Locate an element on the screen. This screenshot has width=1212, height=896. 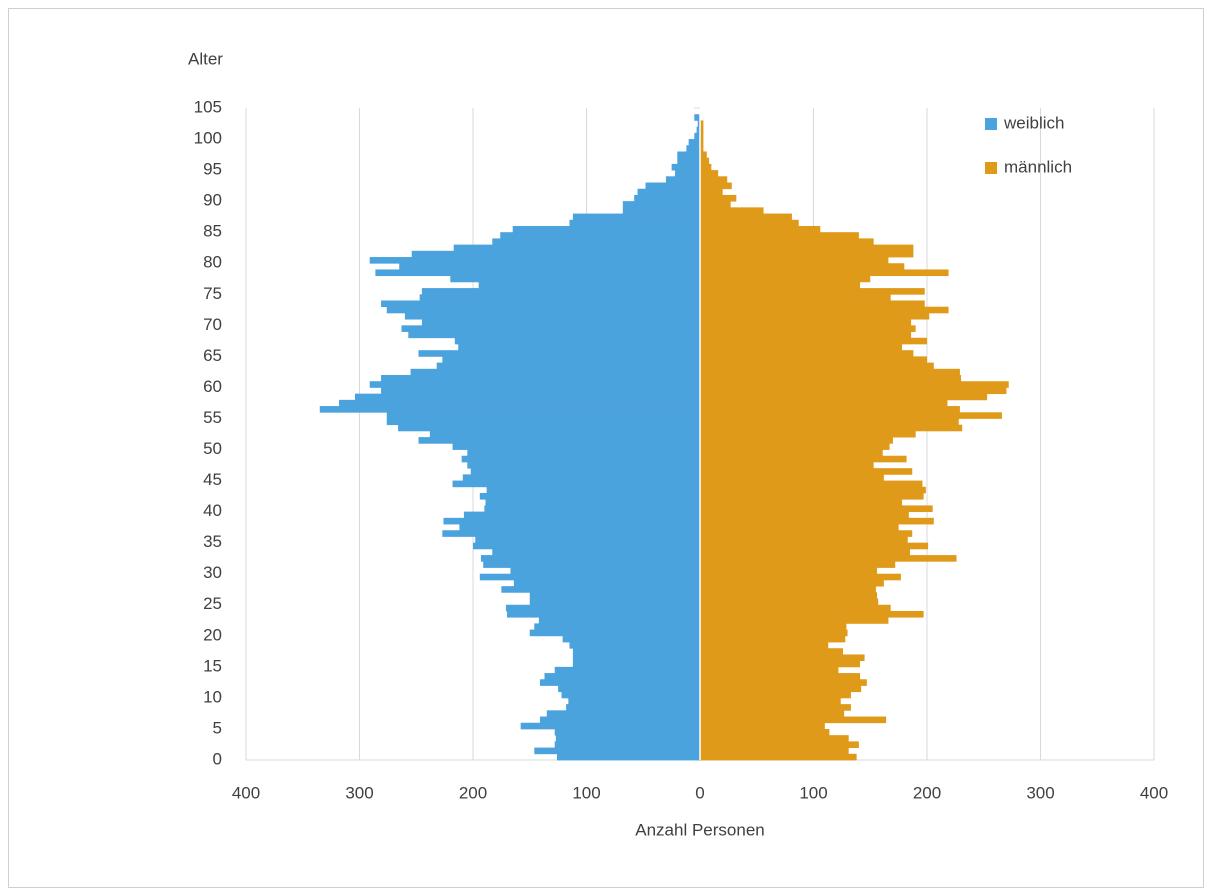
y-tick-label: 30 is located at coordinates (212, 572).